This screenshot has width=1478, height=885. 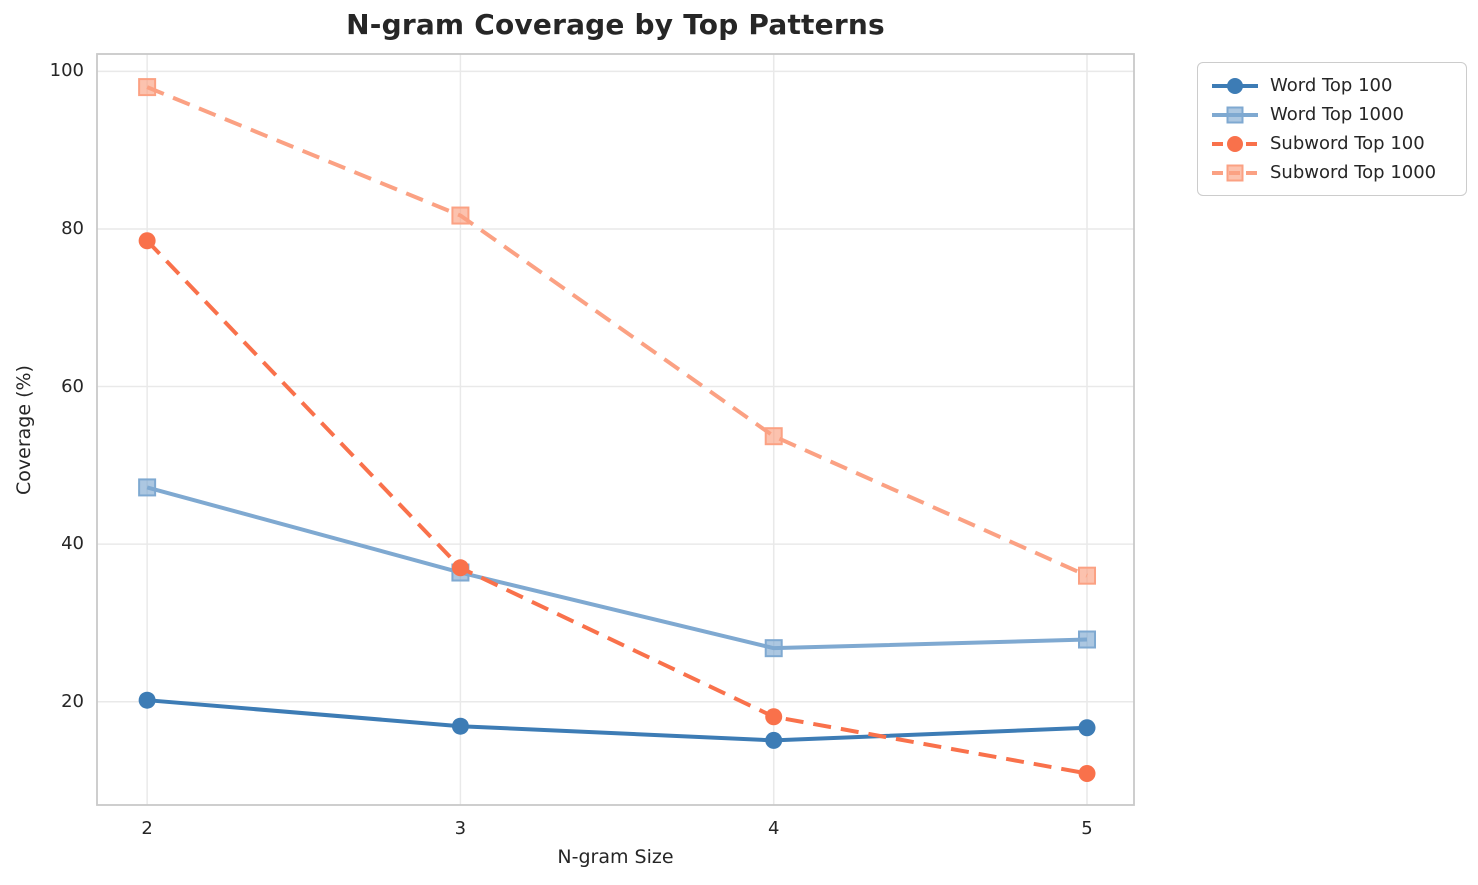 I want to click on legend-item-subword-top-1000: Subword Top 1000, so click(x=1332, y=172).